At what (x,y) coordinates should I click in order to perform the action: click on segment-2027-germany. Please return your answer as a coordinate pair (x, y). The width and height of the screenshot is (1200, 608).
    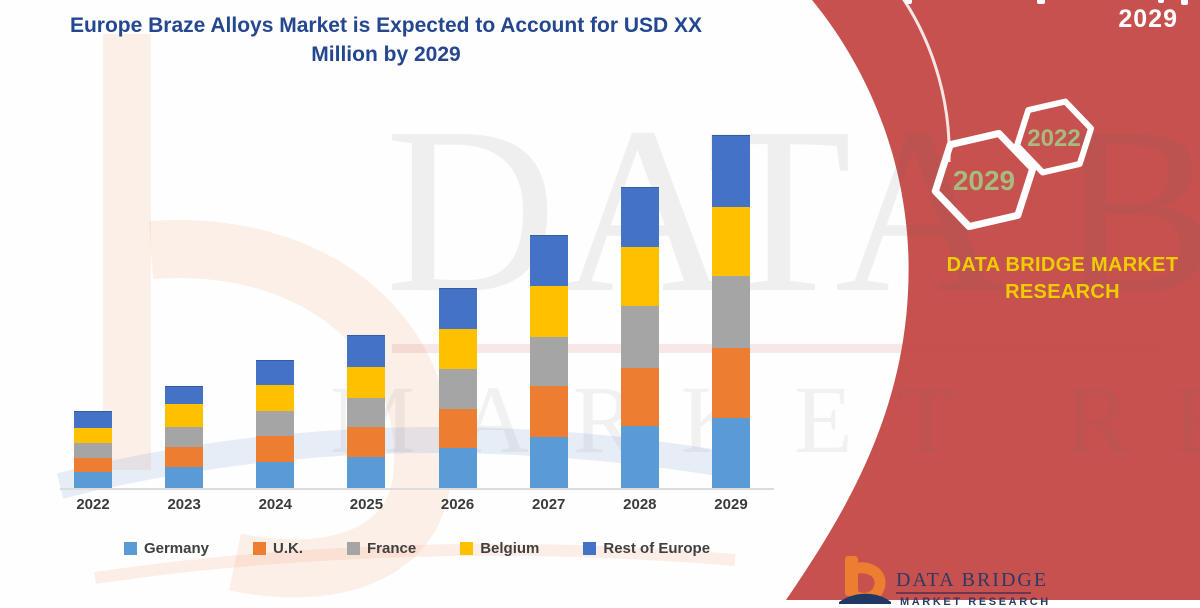
    Looking at the image, I should click on (548, 462).